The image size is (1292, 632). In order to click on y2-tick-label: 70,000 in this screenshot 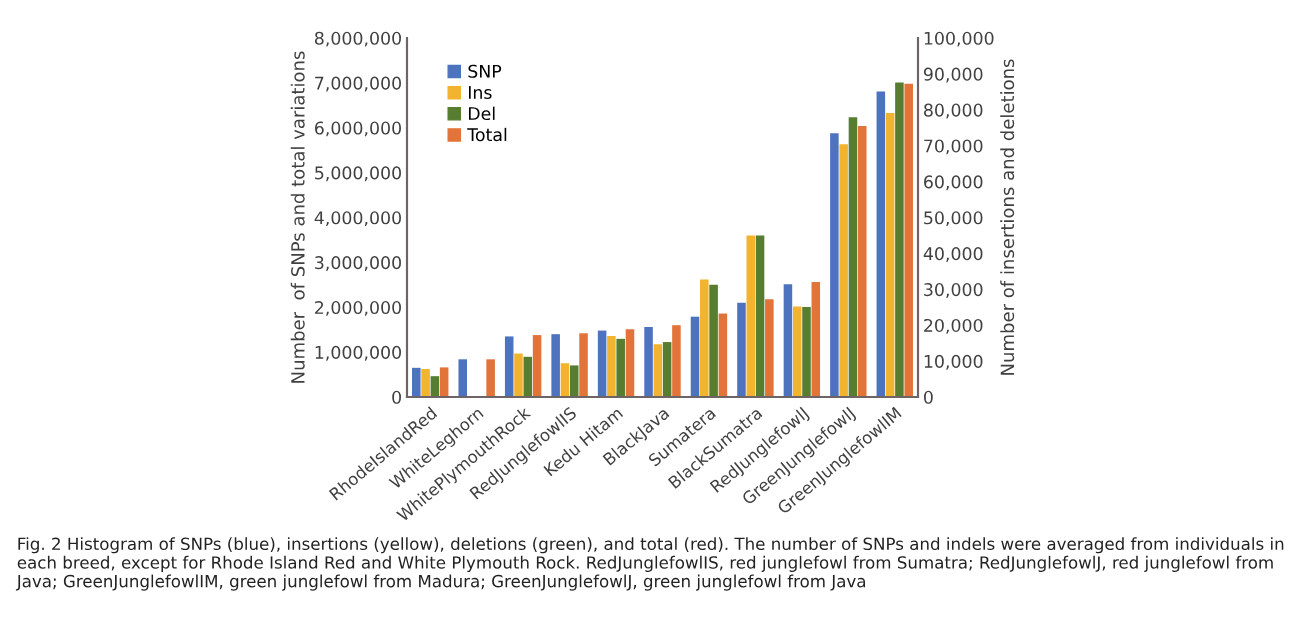, I will do `click(953, 147)`.